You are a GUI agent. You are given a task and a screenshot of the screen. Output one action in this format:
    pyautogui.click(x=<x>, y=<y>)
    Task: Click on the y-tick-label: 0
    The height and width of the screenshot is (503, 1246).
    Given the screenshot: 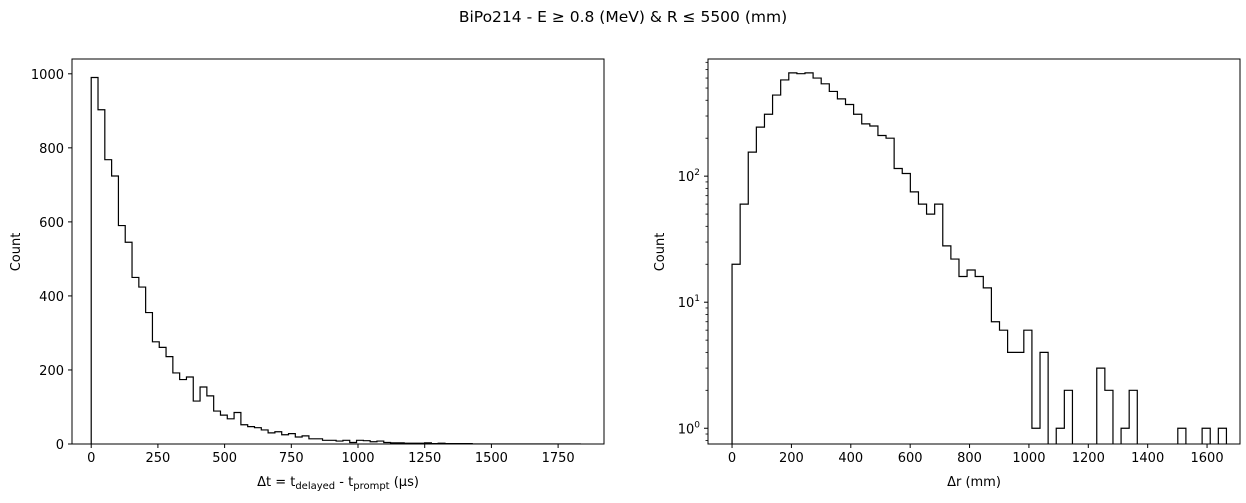 What is the action you would take?
    pyautogui.click(x=60, y=445)
    